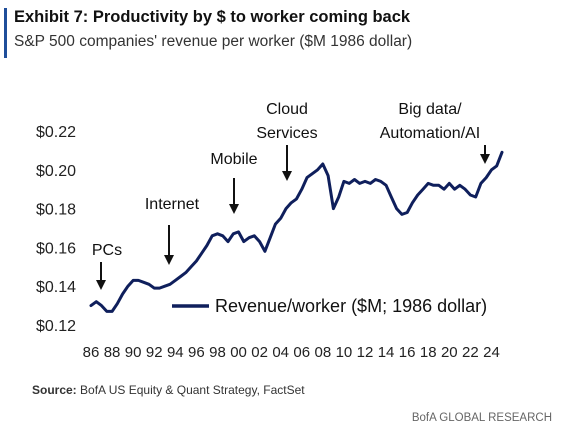  Describe the element at coordinates (56, 287) in the screenshot. I see `y-tick-label: $0.14` at that location.